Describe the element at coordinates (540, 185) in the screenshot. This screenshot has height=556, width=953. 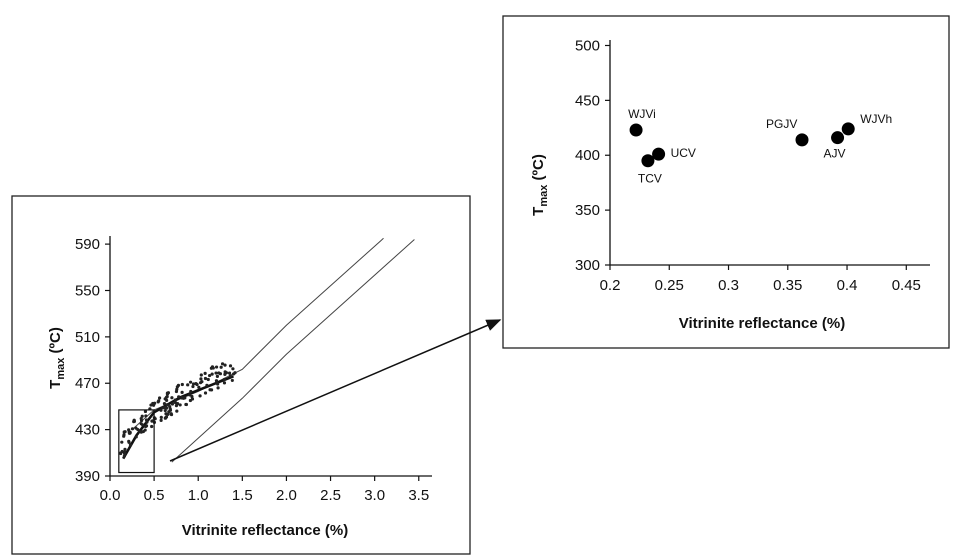
I see `inset-y-axis-title: Tmax (ºC)` at that location.